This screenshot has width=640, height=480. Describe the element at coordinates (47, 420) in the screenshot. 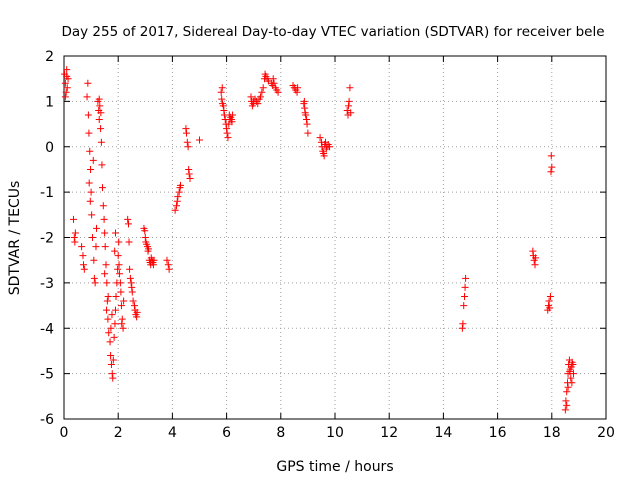

I see `y-tick-label: -6` at that location.